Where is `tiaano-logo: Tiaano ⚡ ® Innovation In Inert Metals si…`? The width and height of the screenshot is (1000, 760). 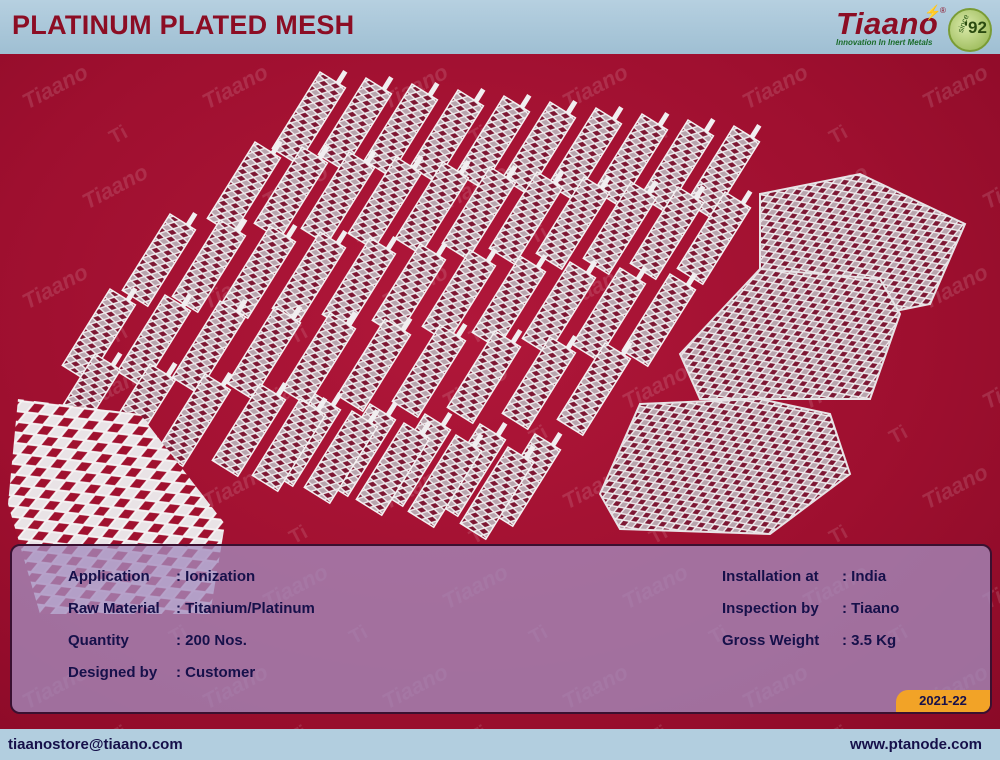 tiaano-logo: Tiaano ⚡ ® Innovation In Inert Metals si… is located at coordinates (916, 27).